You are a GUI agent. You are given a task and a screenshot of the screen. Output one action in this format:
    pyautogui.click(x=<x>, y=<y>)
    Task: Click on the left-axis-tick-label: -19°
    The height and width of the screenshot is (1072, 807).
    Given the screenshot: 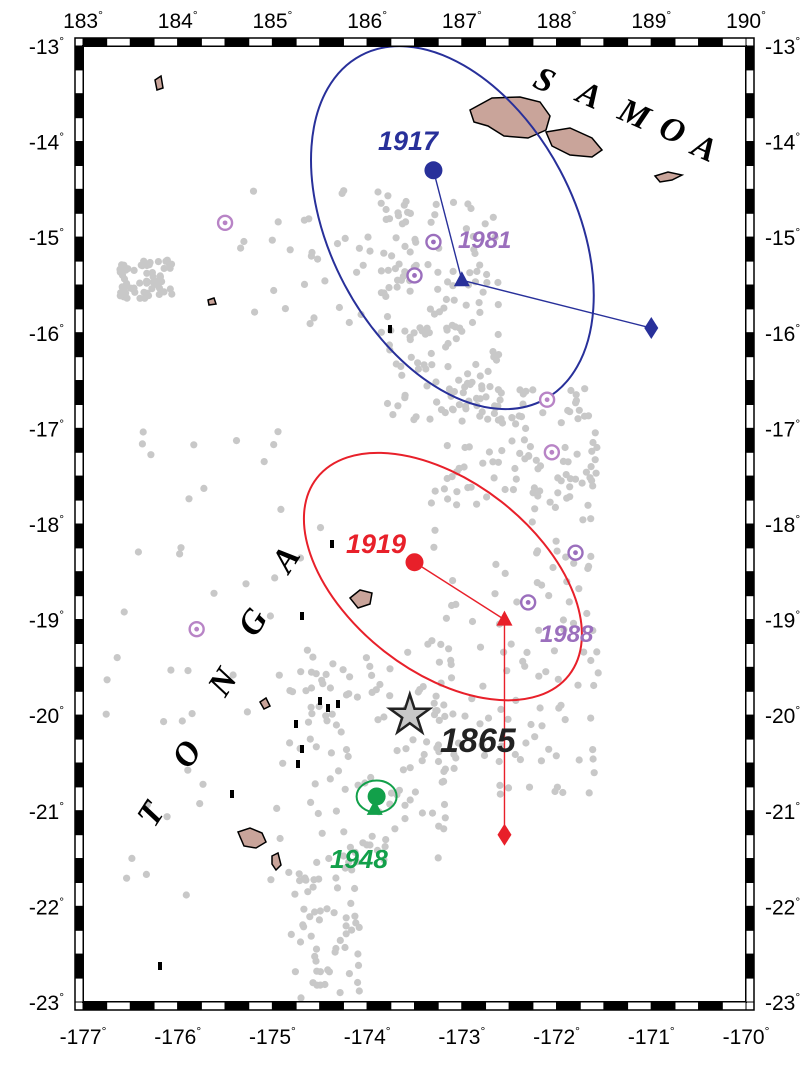 What is the action you would take?
    pyautogui.click(x=46, y=620)
    